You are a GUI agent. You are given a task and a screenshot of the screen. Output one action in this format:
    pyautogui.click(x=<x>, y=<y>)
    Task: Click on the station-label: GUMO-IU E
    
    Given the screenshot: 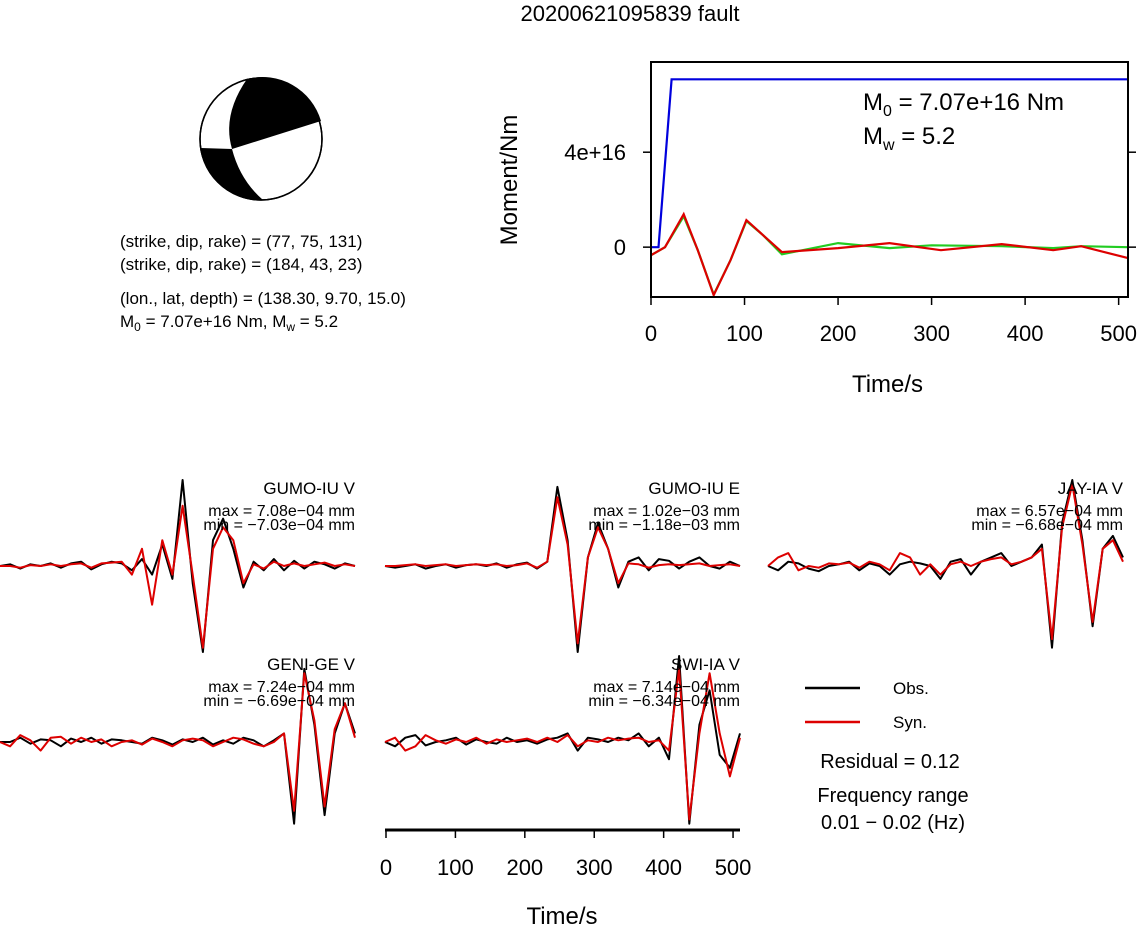 What is the action you would take?
    pyautogui.click(x=694, y=488)
    